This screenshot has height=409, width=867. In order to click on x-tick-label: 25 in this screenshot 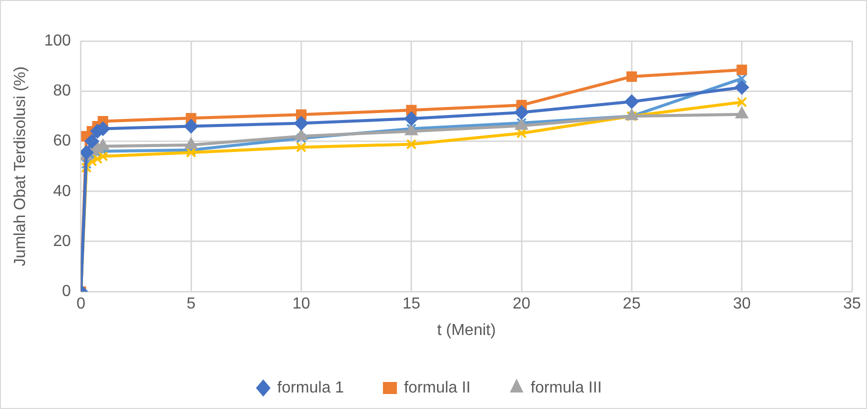, I will do `click(631, 304)`.